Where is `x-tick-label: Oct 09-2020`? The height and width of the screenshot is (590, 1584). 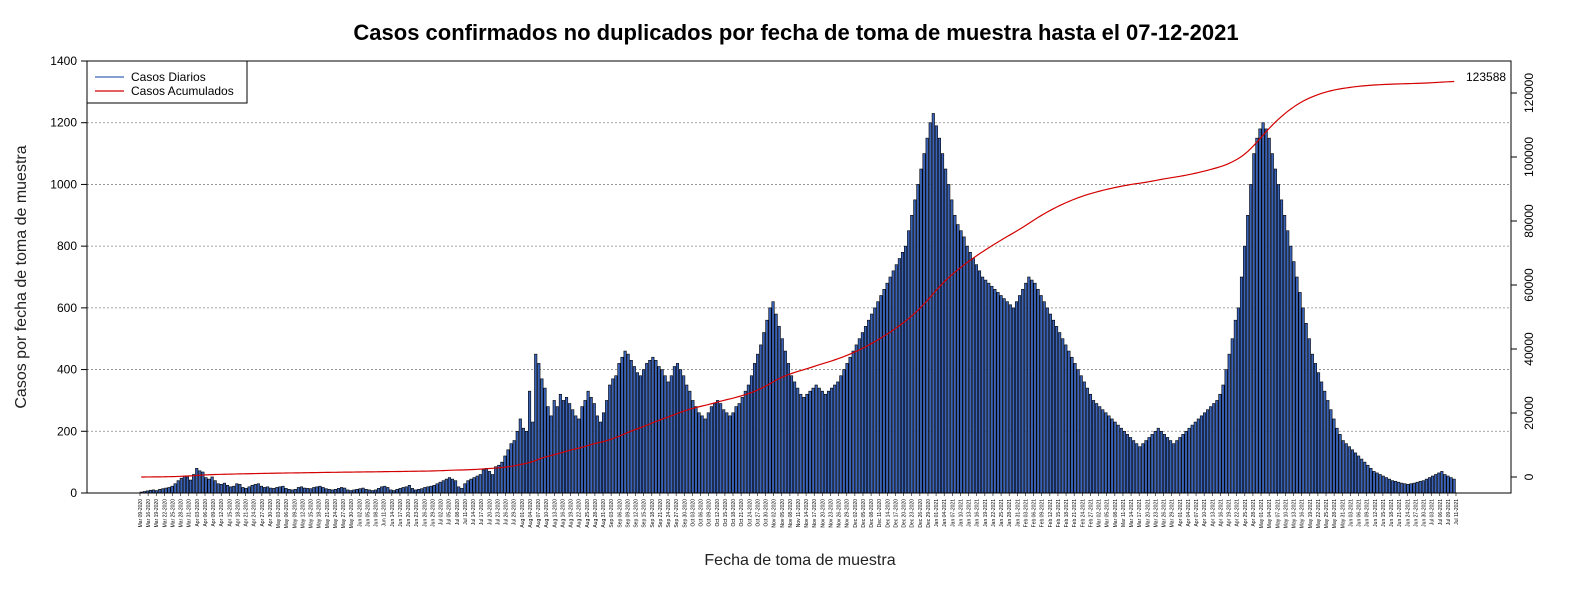
x-tick-label: Oct 09-2020 is located at coordinates (710, 513).